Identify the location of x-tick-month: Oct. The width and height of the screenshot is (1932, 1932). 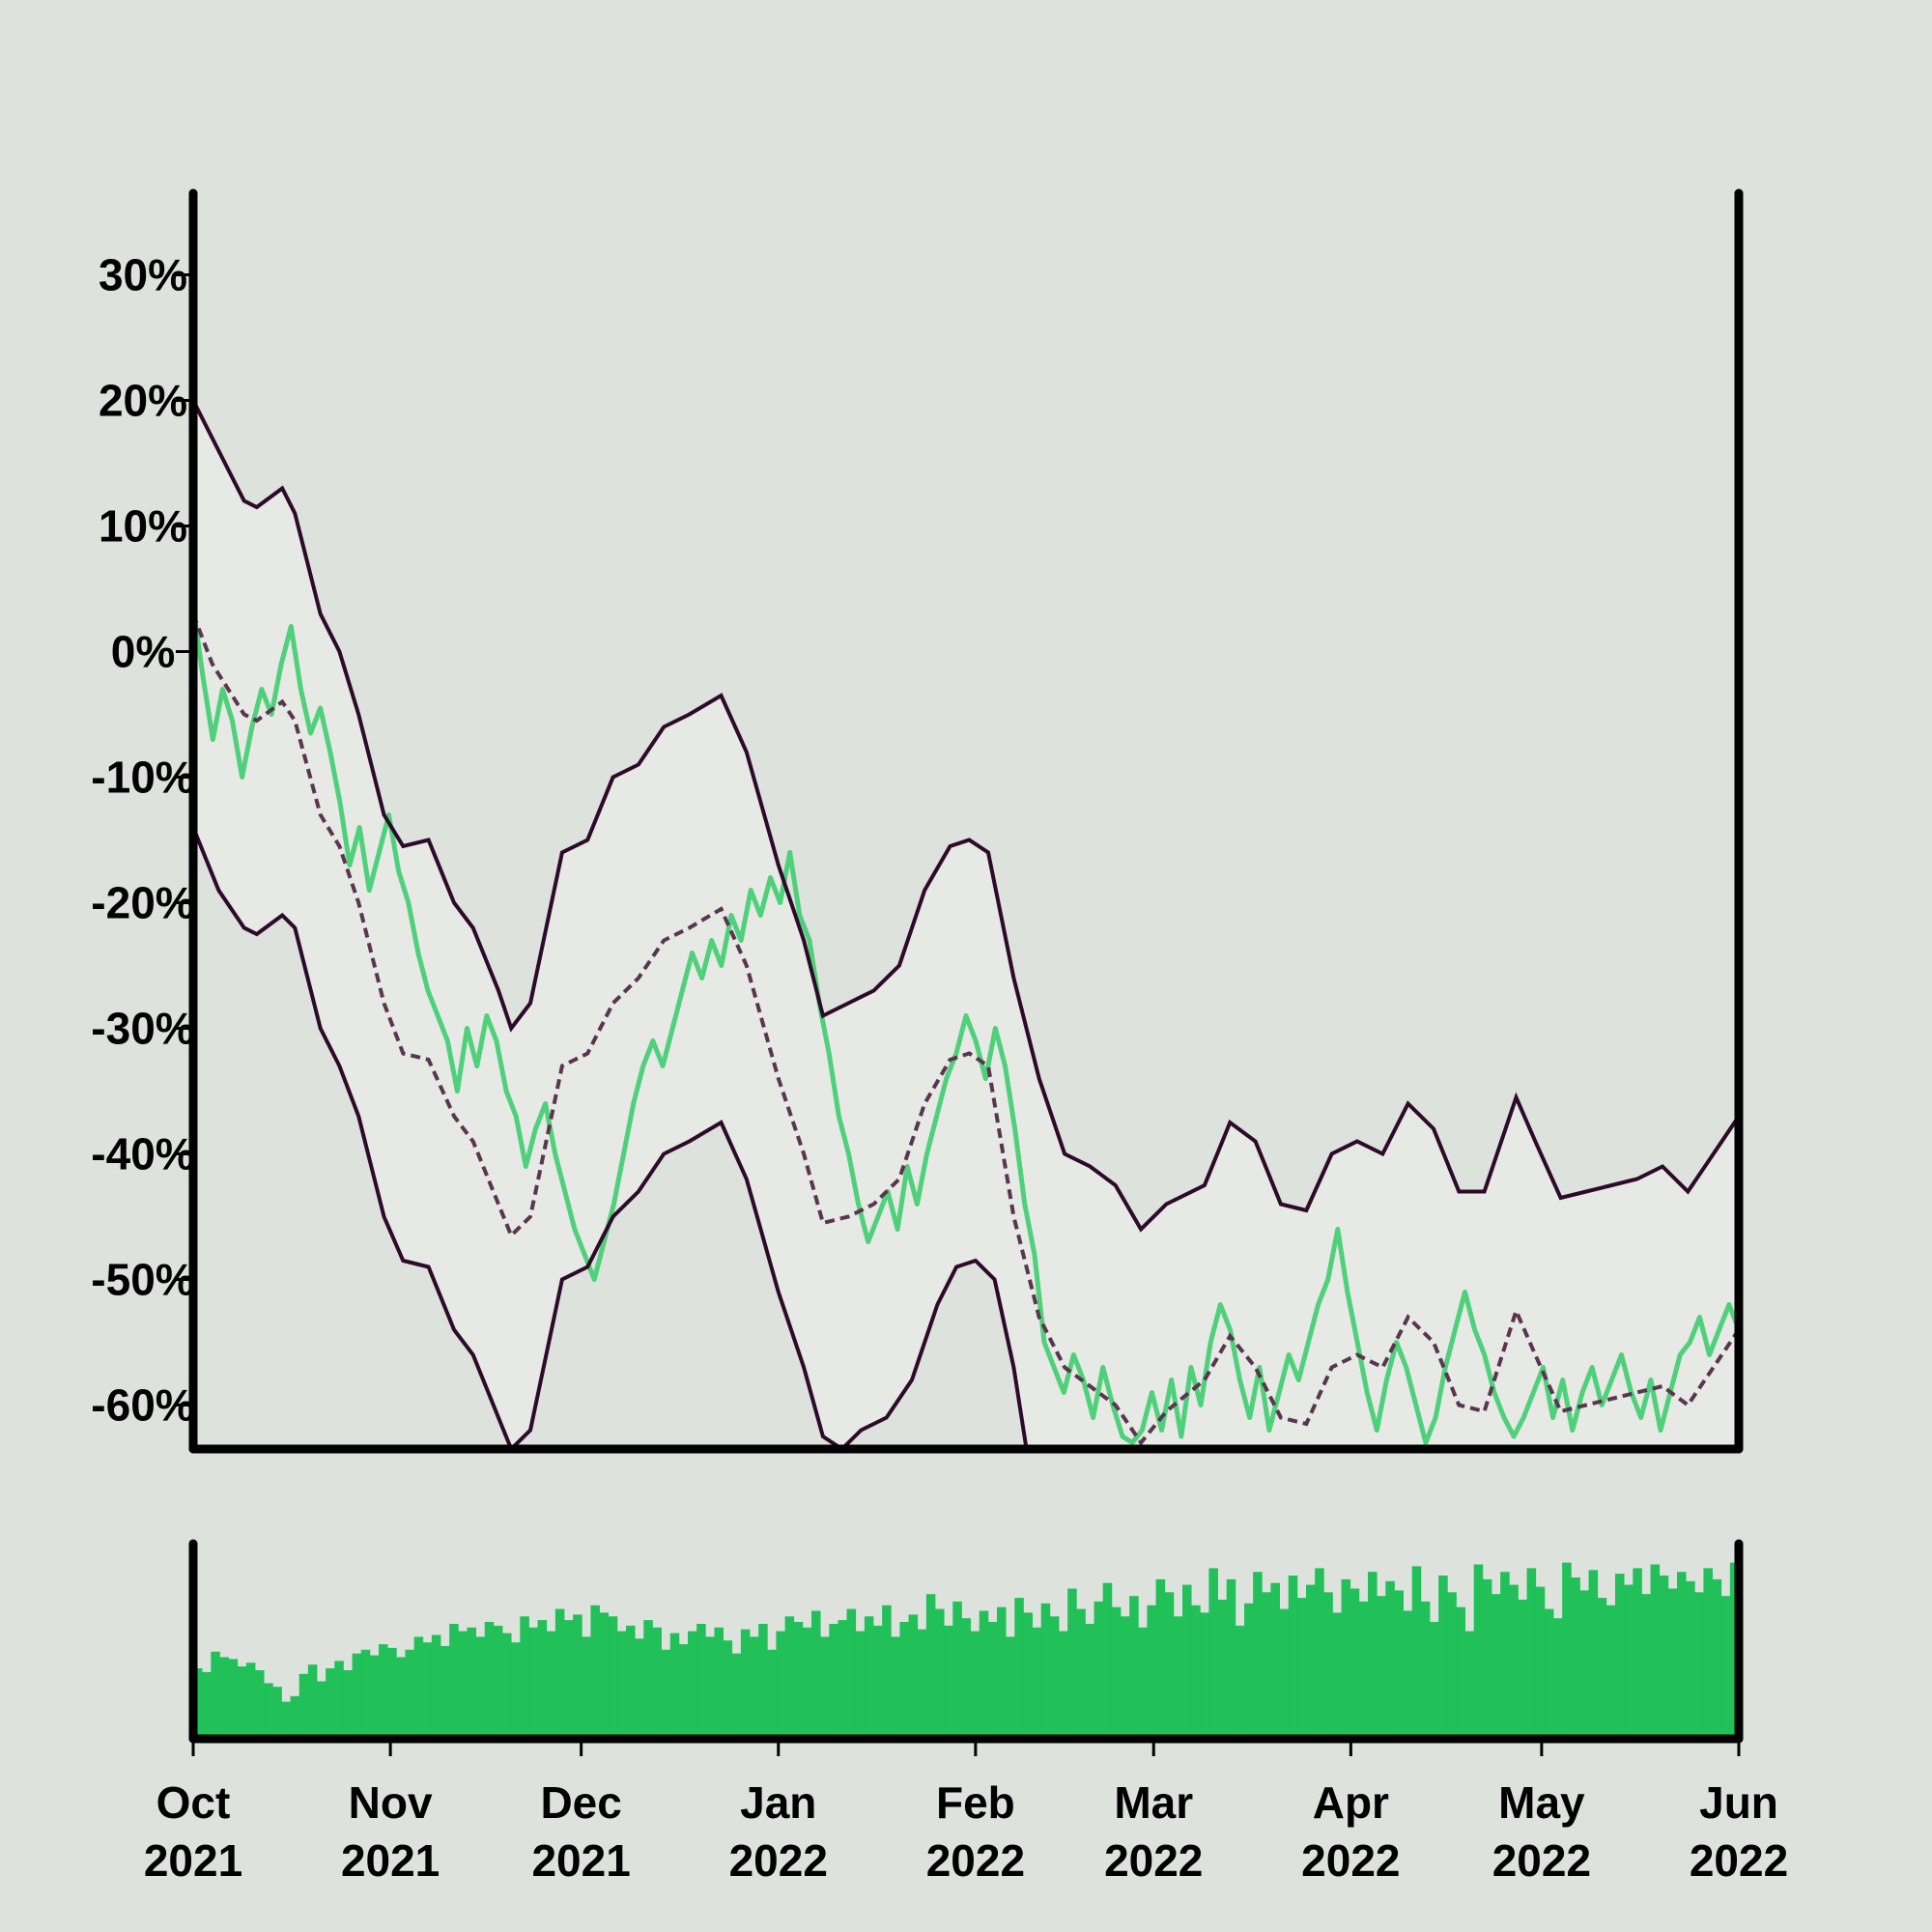
(193, 1802).